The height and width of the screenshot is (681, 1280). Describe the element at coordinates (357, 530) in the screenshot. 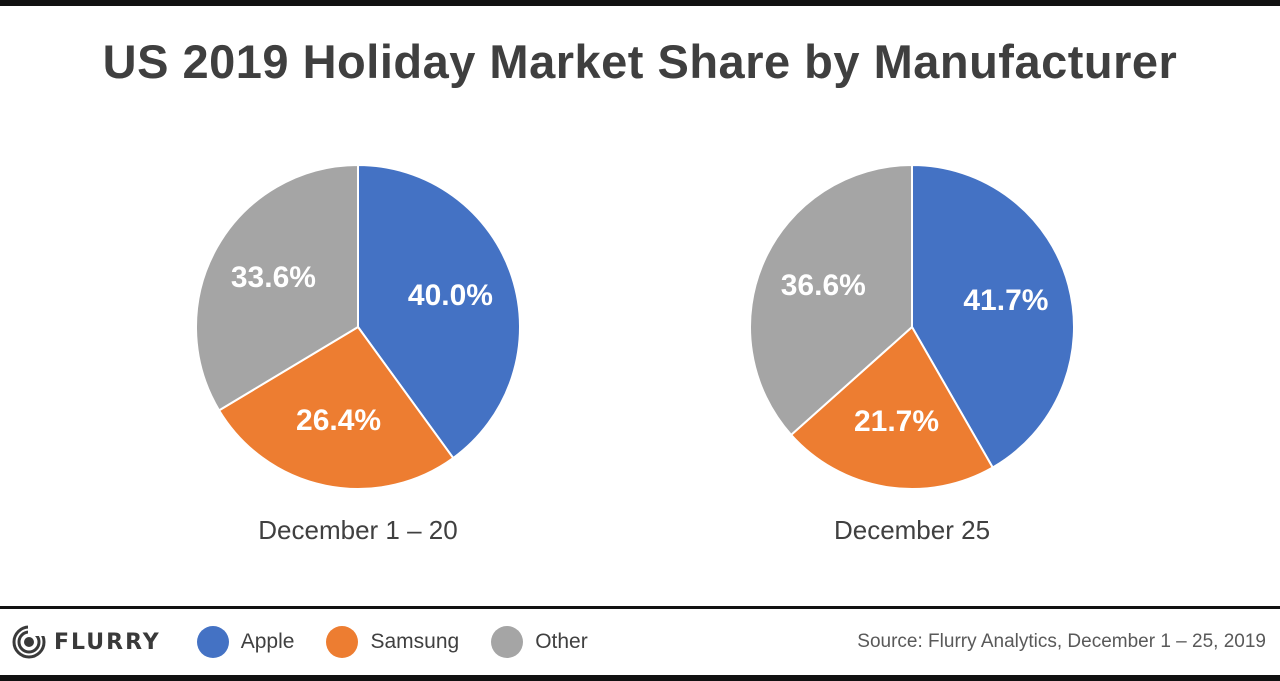

I see `chart-caption-1: December 1 – 20` at that location.